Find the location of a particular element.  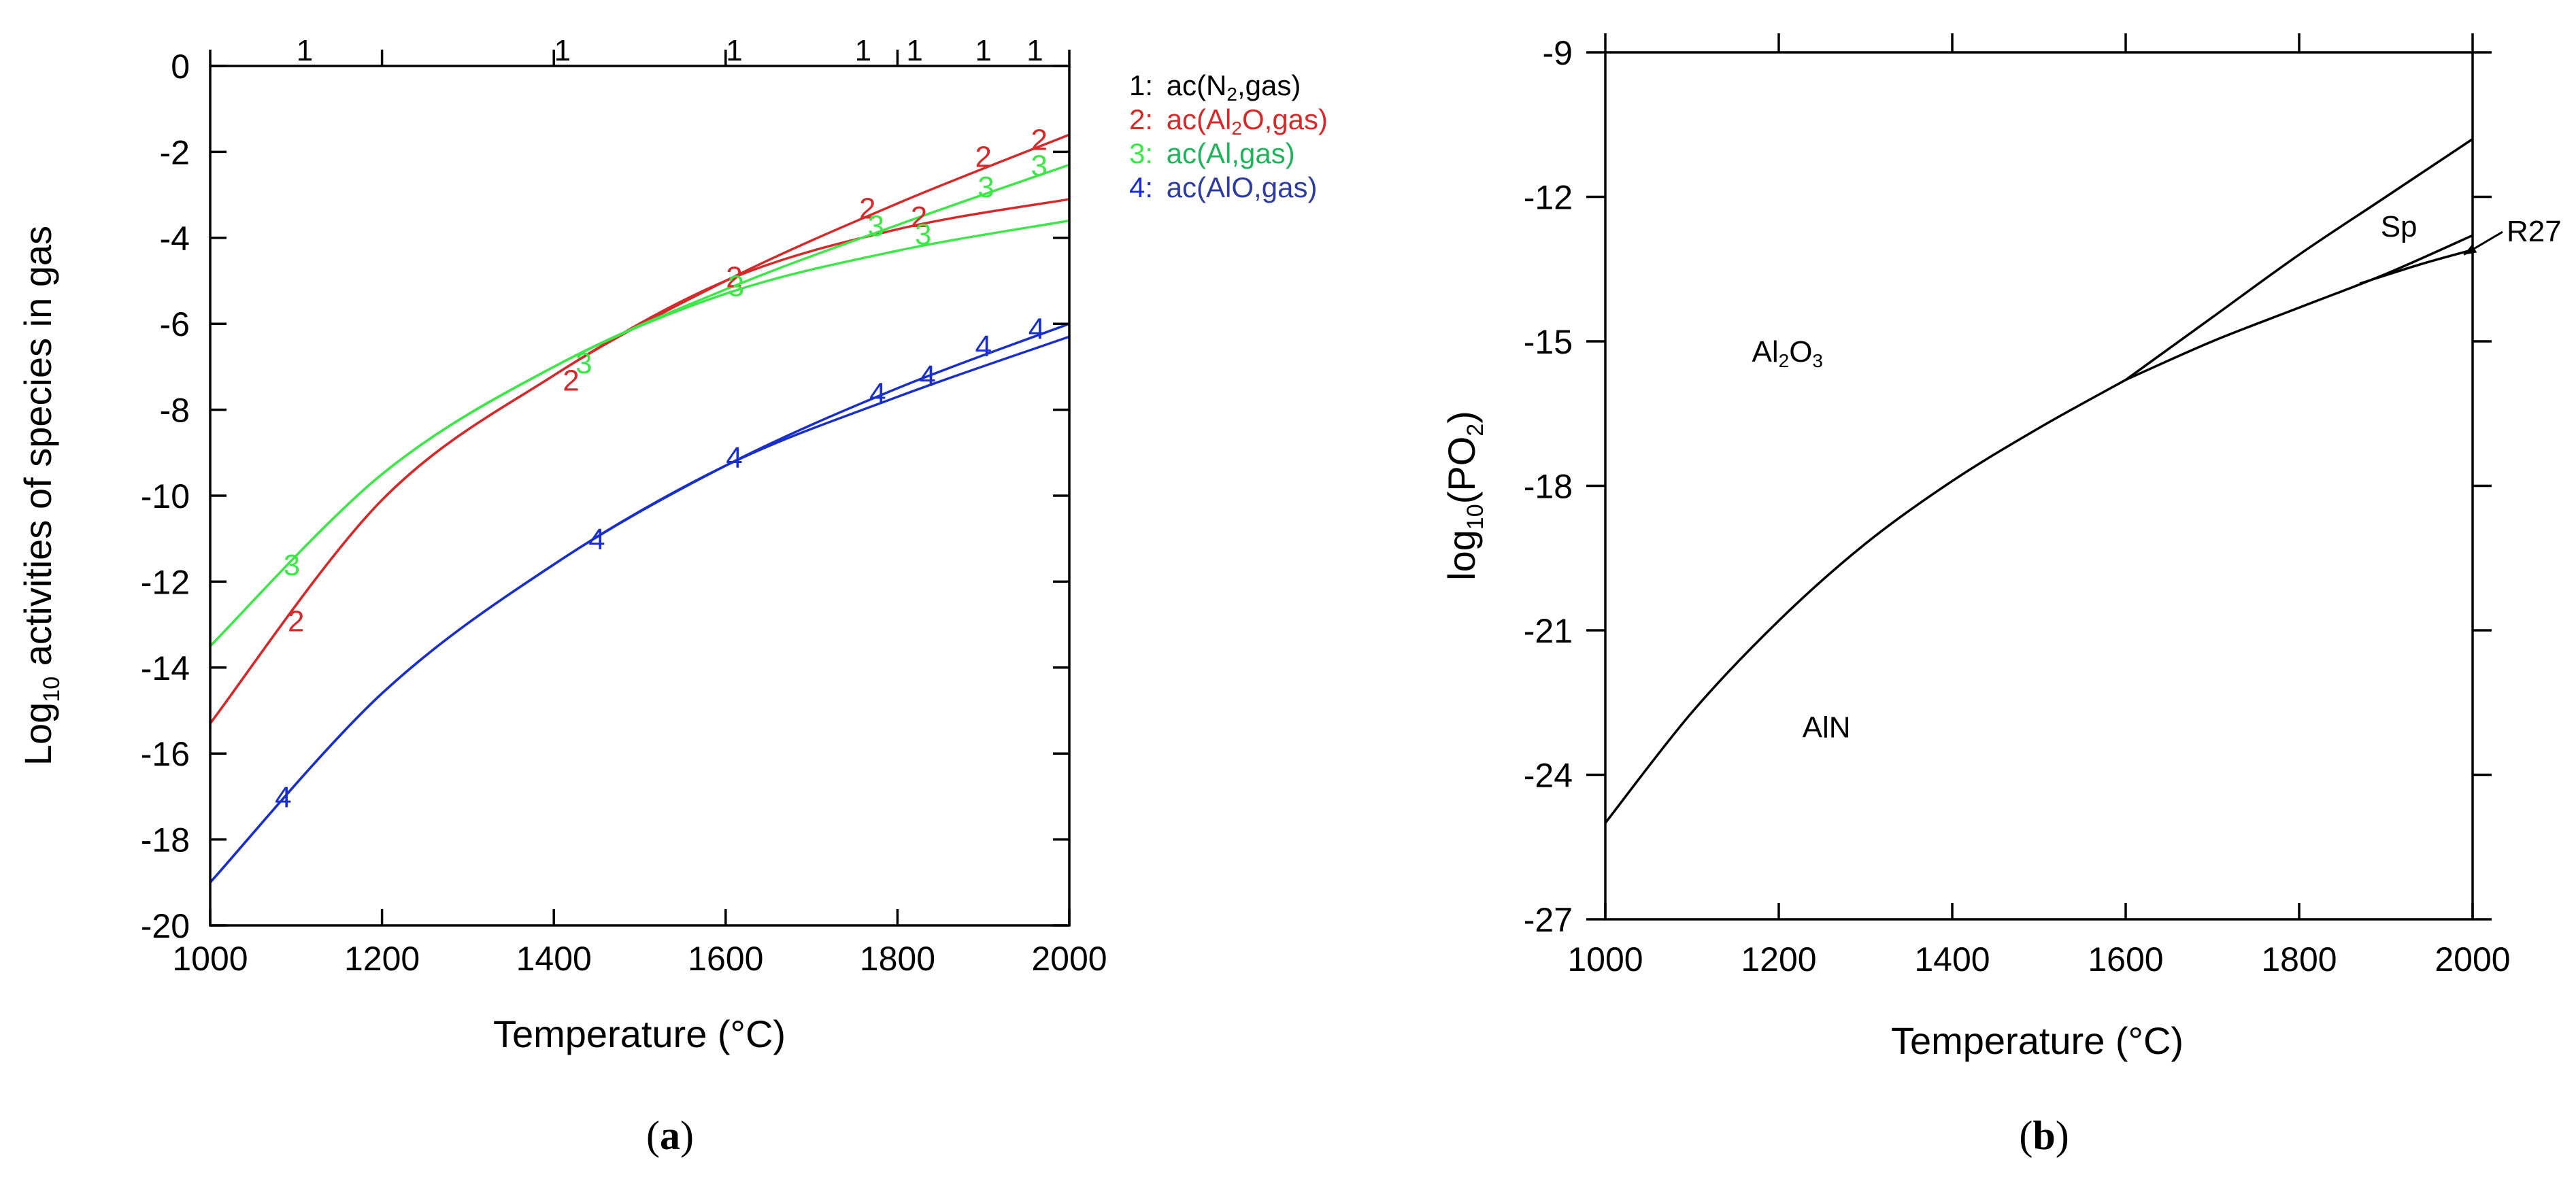

legend-entry-2: 2: ac(Al2O,gas) is located at coordinates (1228, 121).